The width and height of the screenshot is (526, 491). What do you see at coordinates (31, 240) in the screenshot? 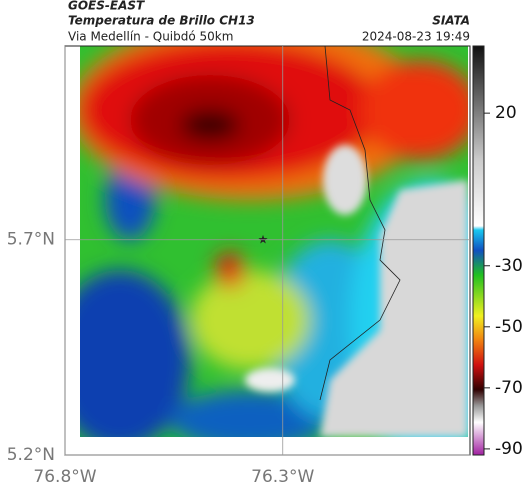
I see `y-tick-label: 5.7°N` at bounding box center [31, 240].